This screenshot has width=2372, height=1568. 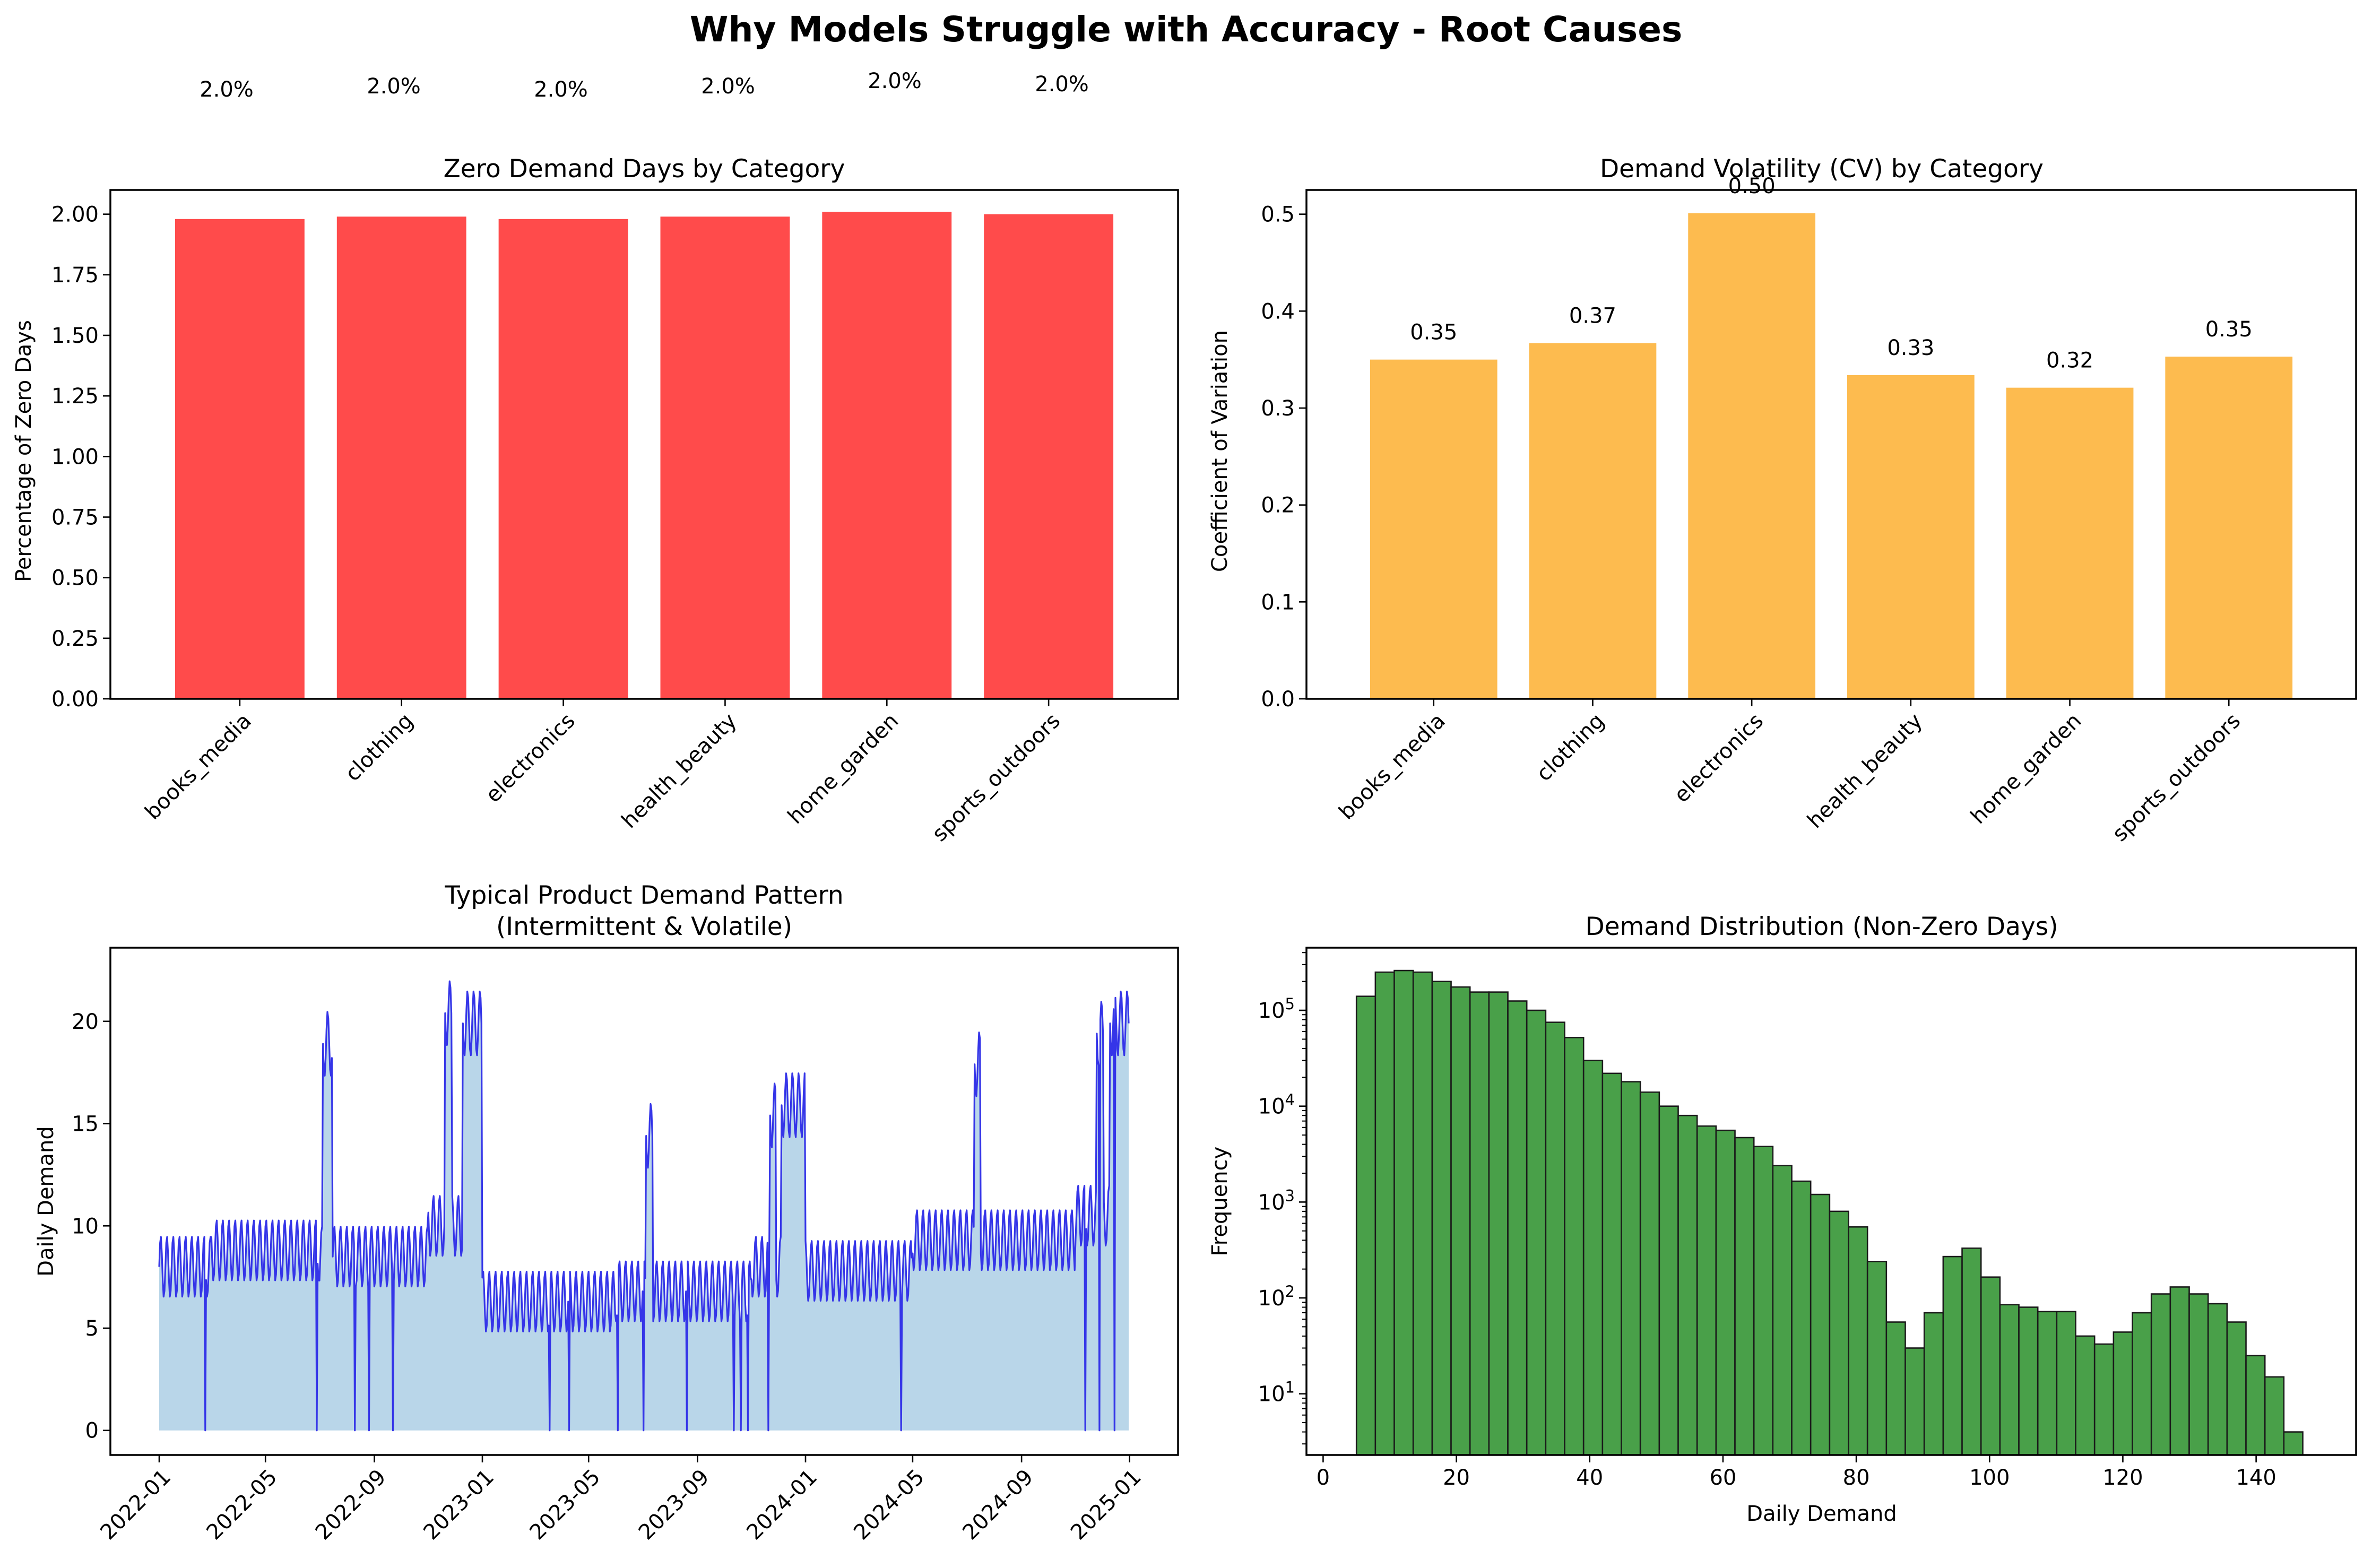 What do you see at coordinates (1457, 1478) in the screenshot?
I see `histogram-xtick-label: 20` at bounding box center [1457, 1478].